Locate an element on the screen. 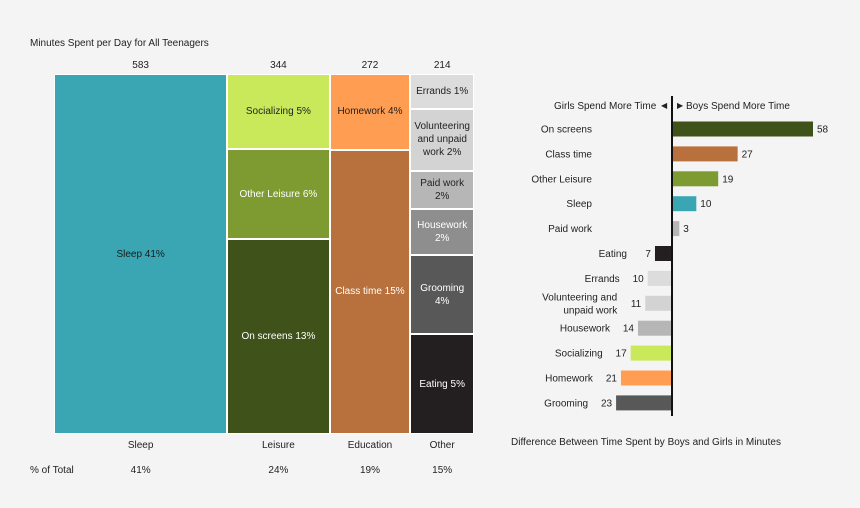 The image size is (860, 508). tile-label: Volunteering and unpaid work 2% is located at coordinates (442, 140).